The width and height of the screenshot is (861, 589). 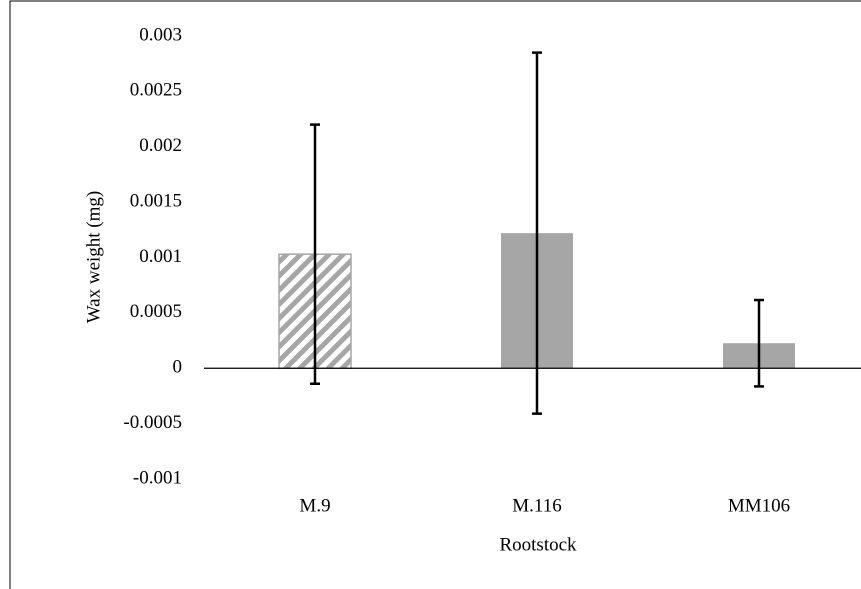 What do you see at coordinates (160, 256) in the screenshot?
I see `y-tick-label: 0.001` at bounding box center [160, 256].